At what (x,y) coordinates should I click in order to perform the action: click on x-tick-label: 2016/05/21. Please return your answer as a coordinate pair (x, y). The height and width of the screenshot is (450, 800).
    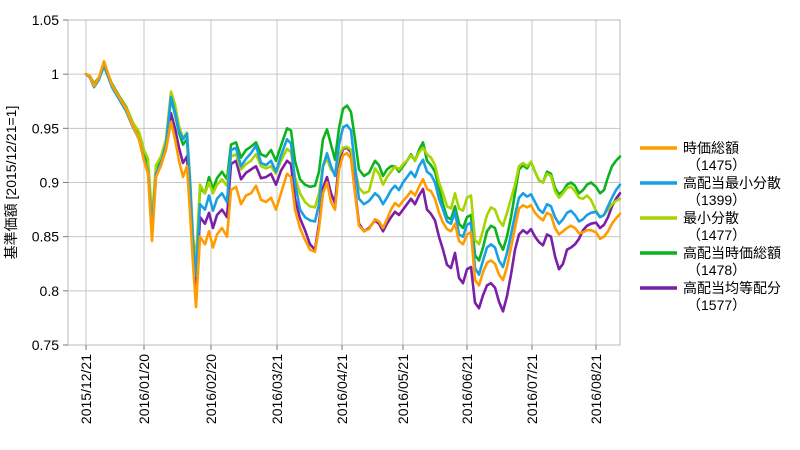
    Looking at the image, I should click on (403, 389).